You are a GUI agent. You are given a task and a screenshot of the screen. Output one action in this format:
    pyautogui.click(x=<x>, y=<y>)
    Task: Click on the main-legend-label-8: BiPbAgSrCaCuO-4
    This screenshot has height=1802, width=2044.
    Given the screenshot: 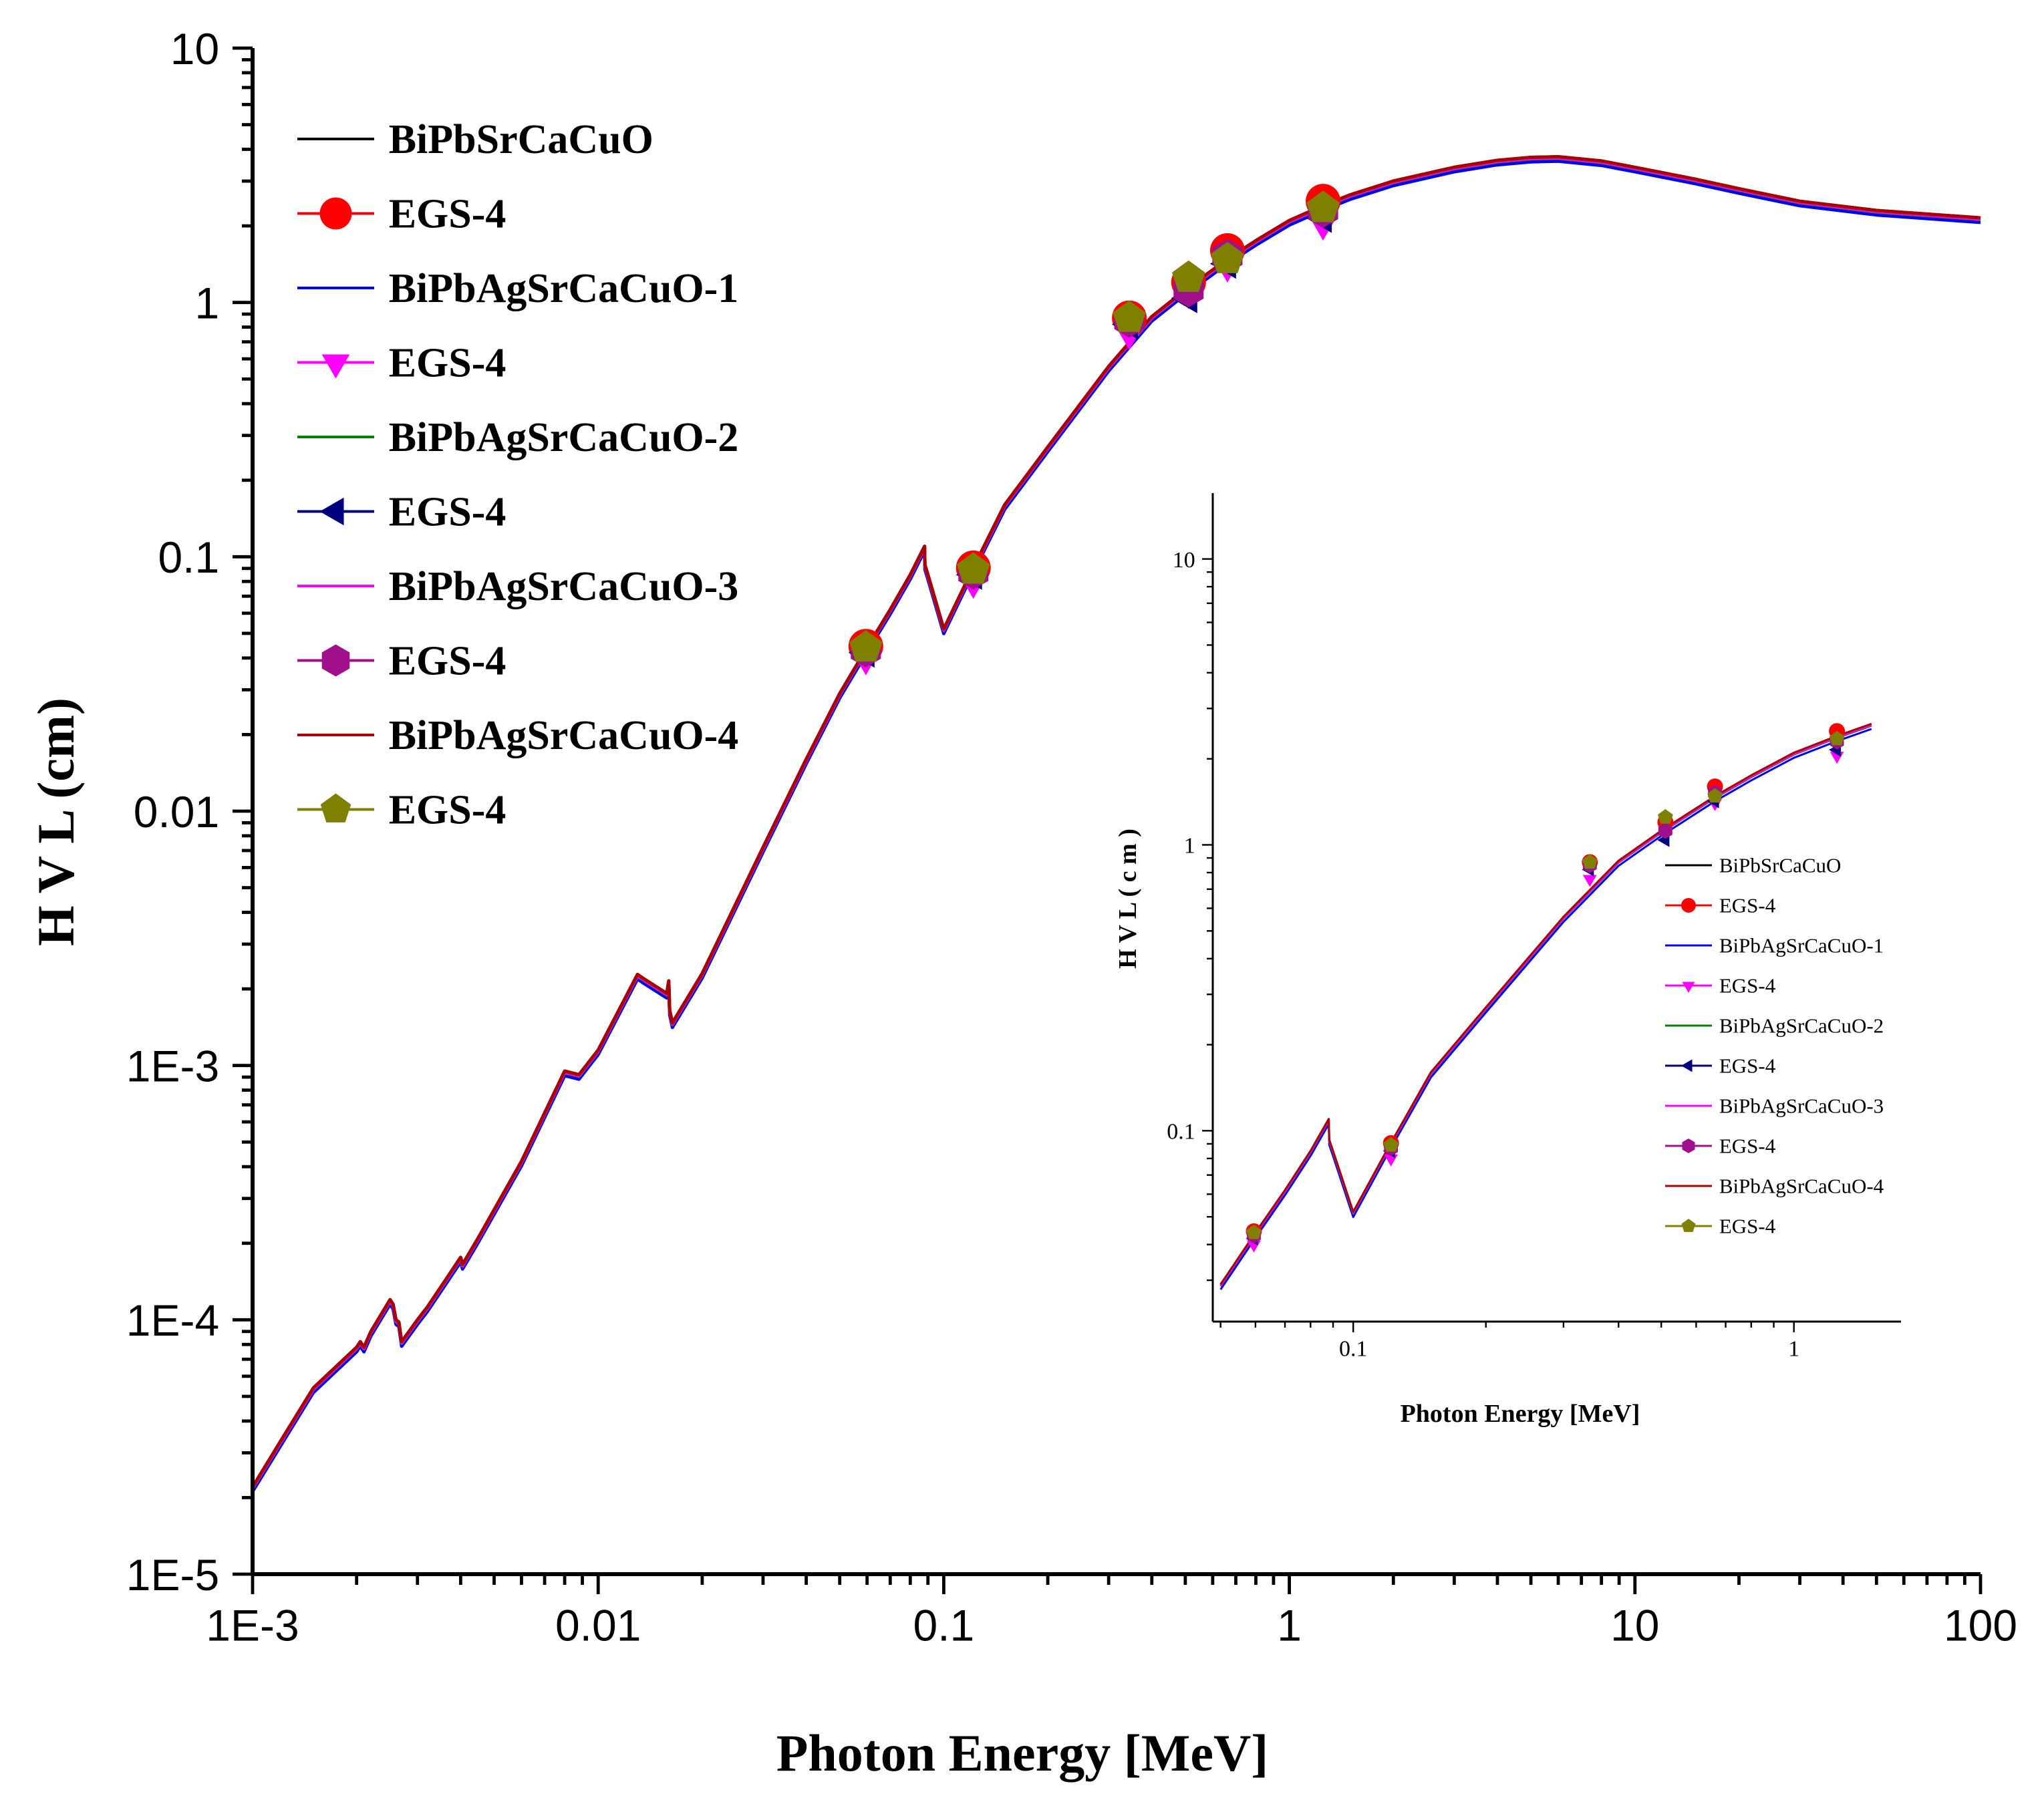 What is the action you would take?
    pyautogui.click(x=564, y=735)
    